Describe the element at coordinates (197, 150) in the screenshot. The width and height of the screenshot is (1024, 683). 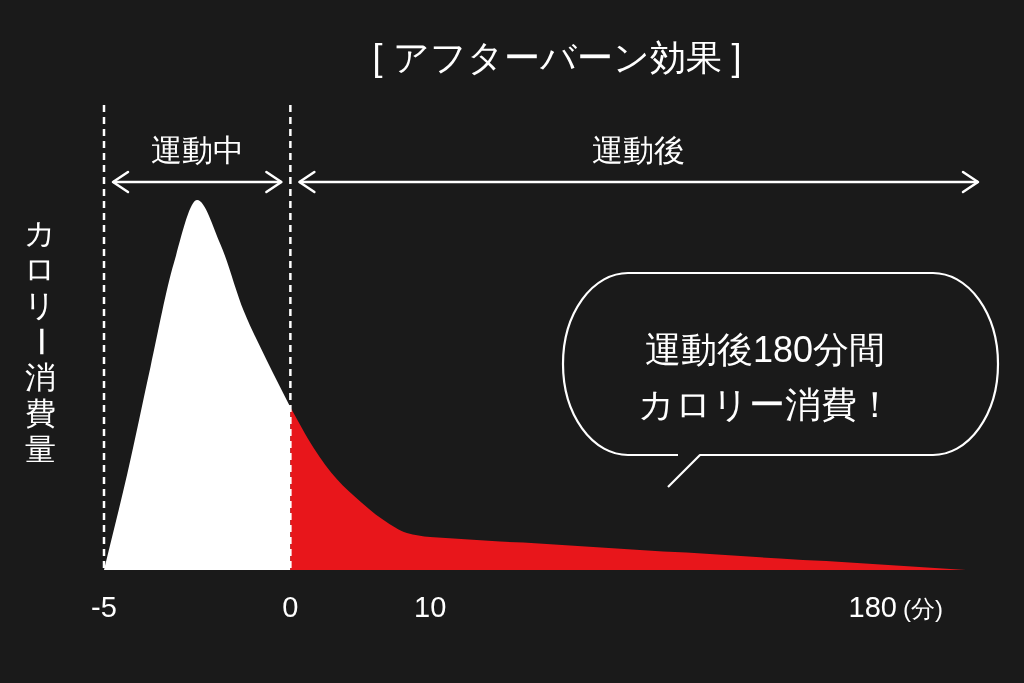
I see `annotation: 運動中` at that location.